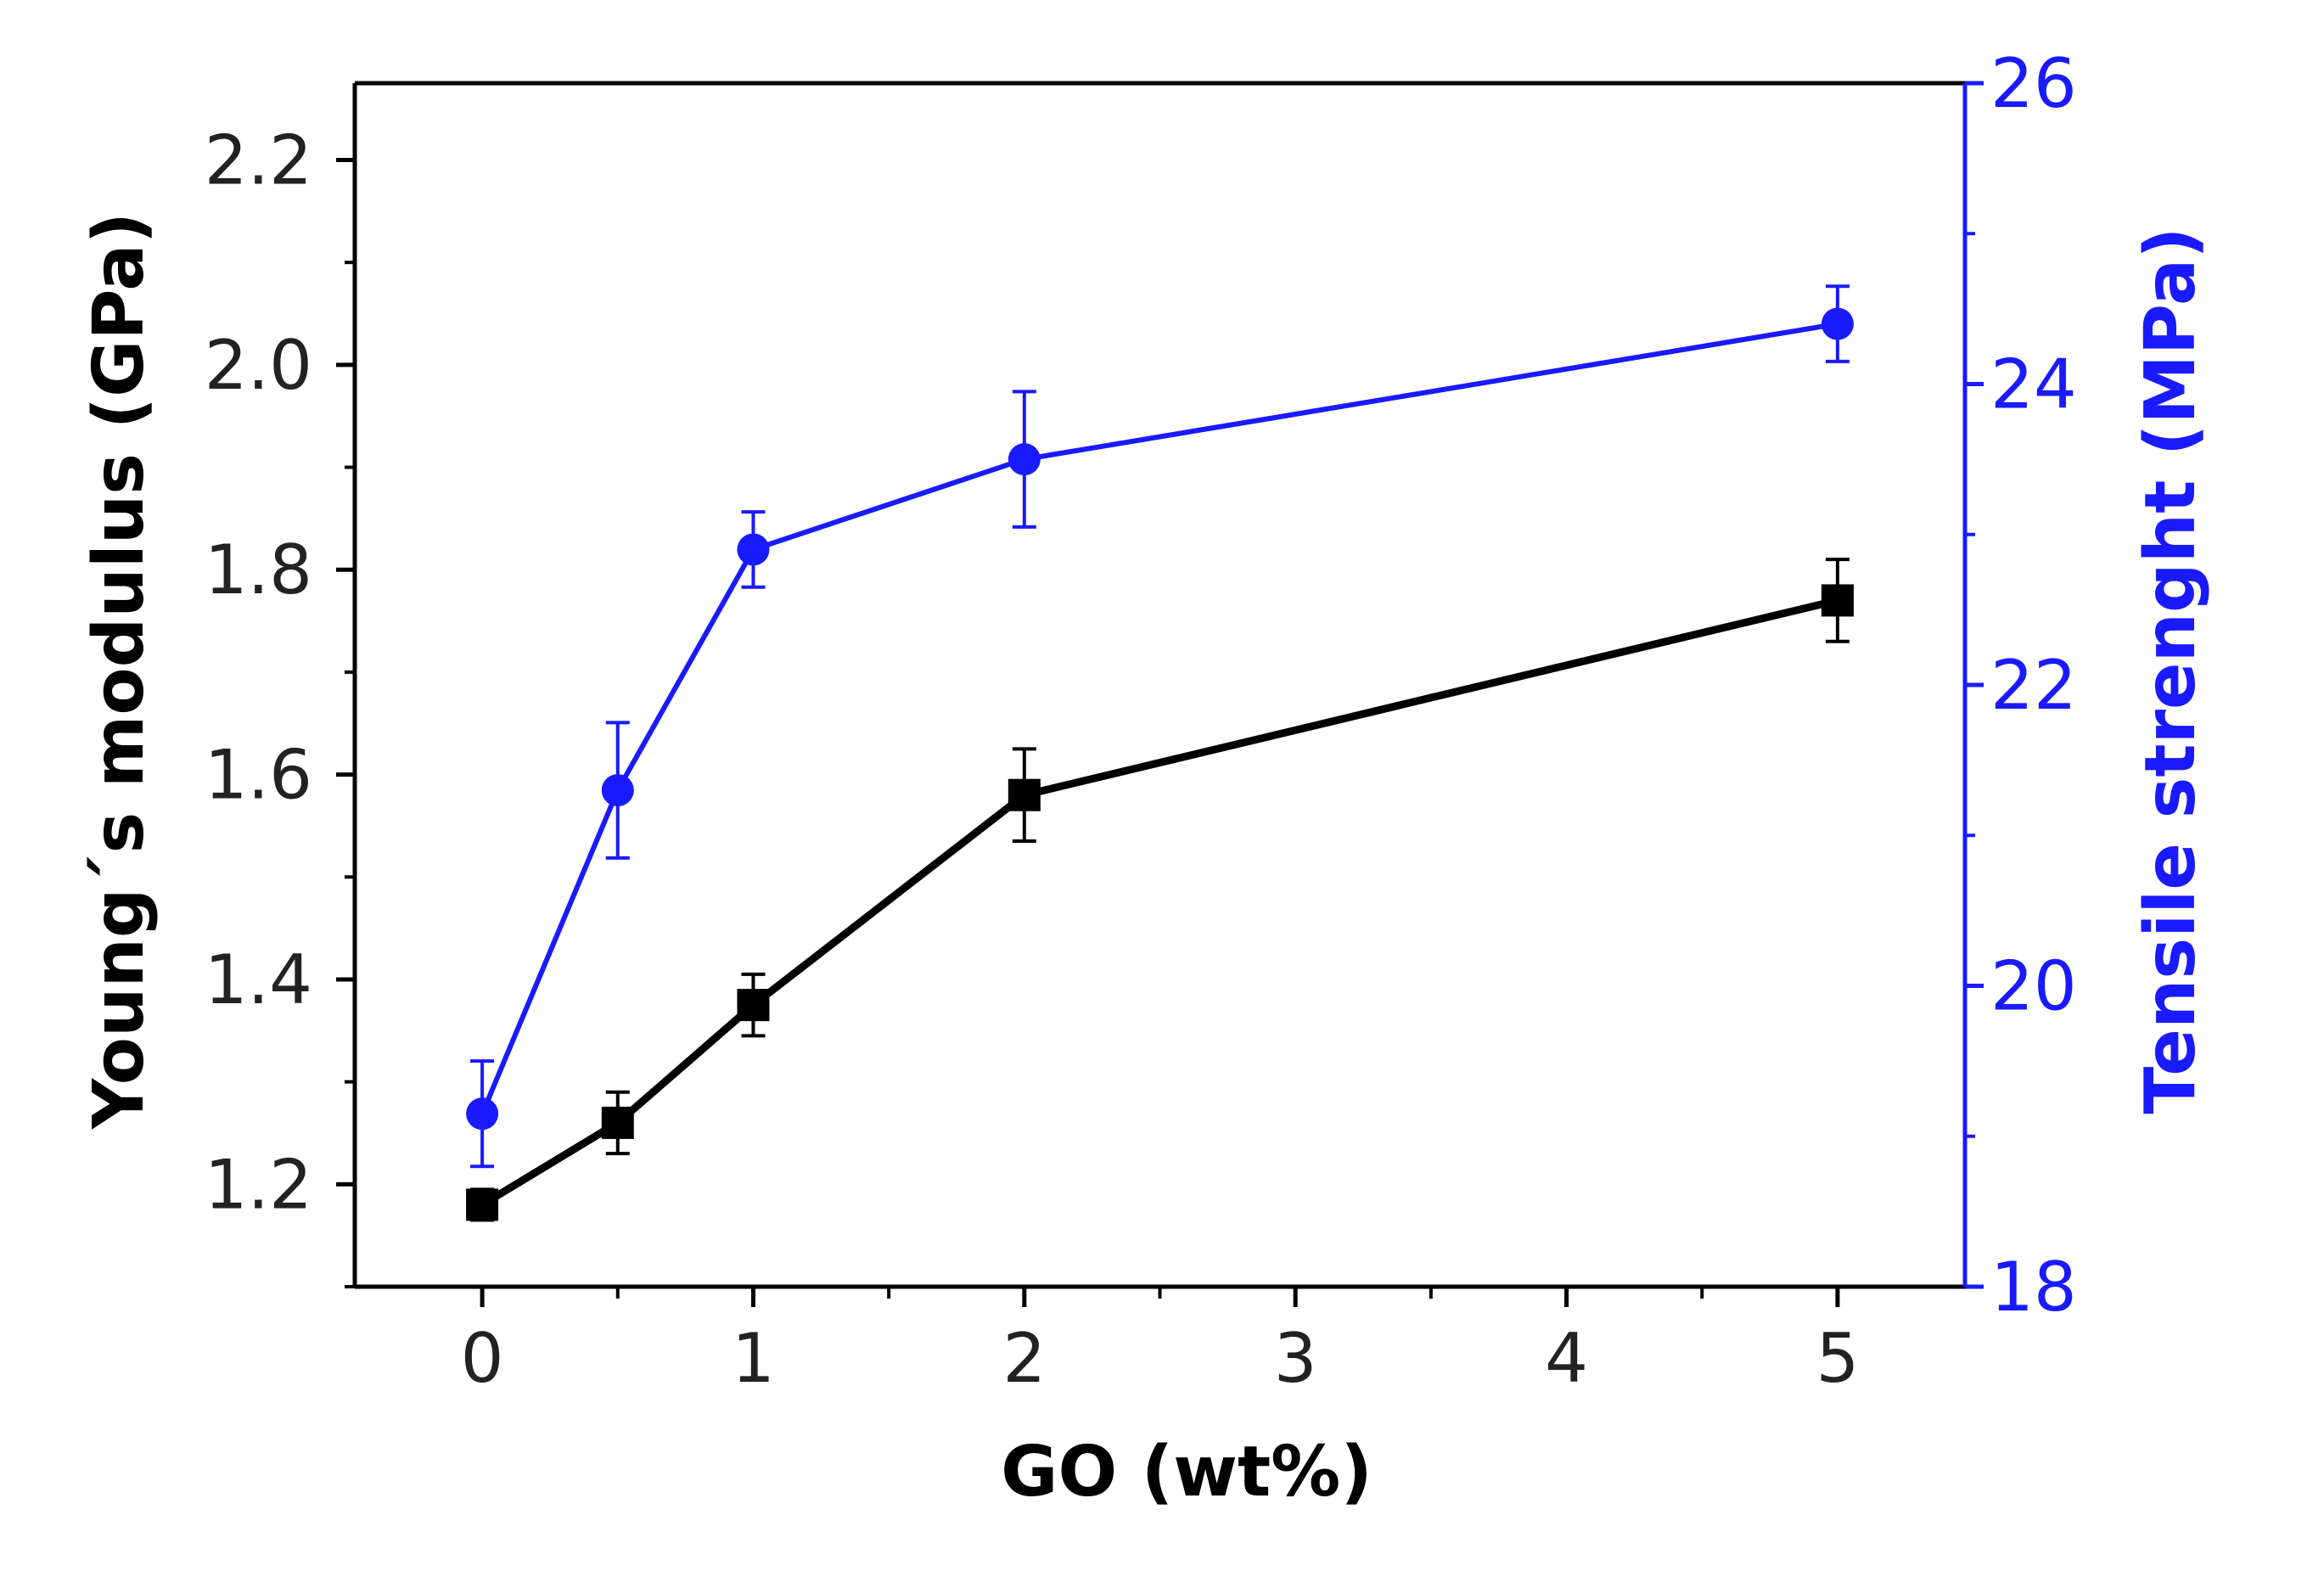  I want to click on left-tick-label: 1.2, so click(258, 1185).